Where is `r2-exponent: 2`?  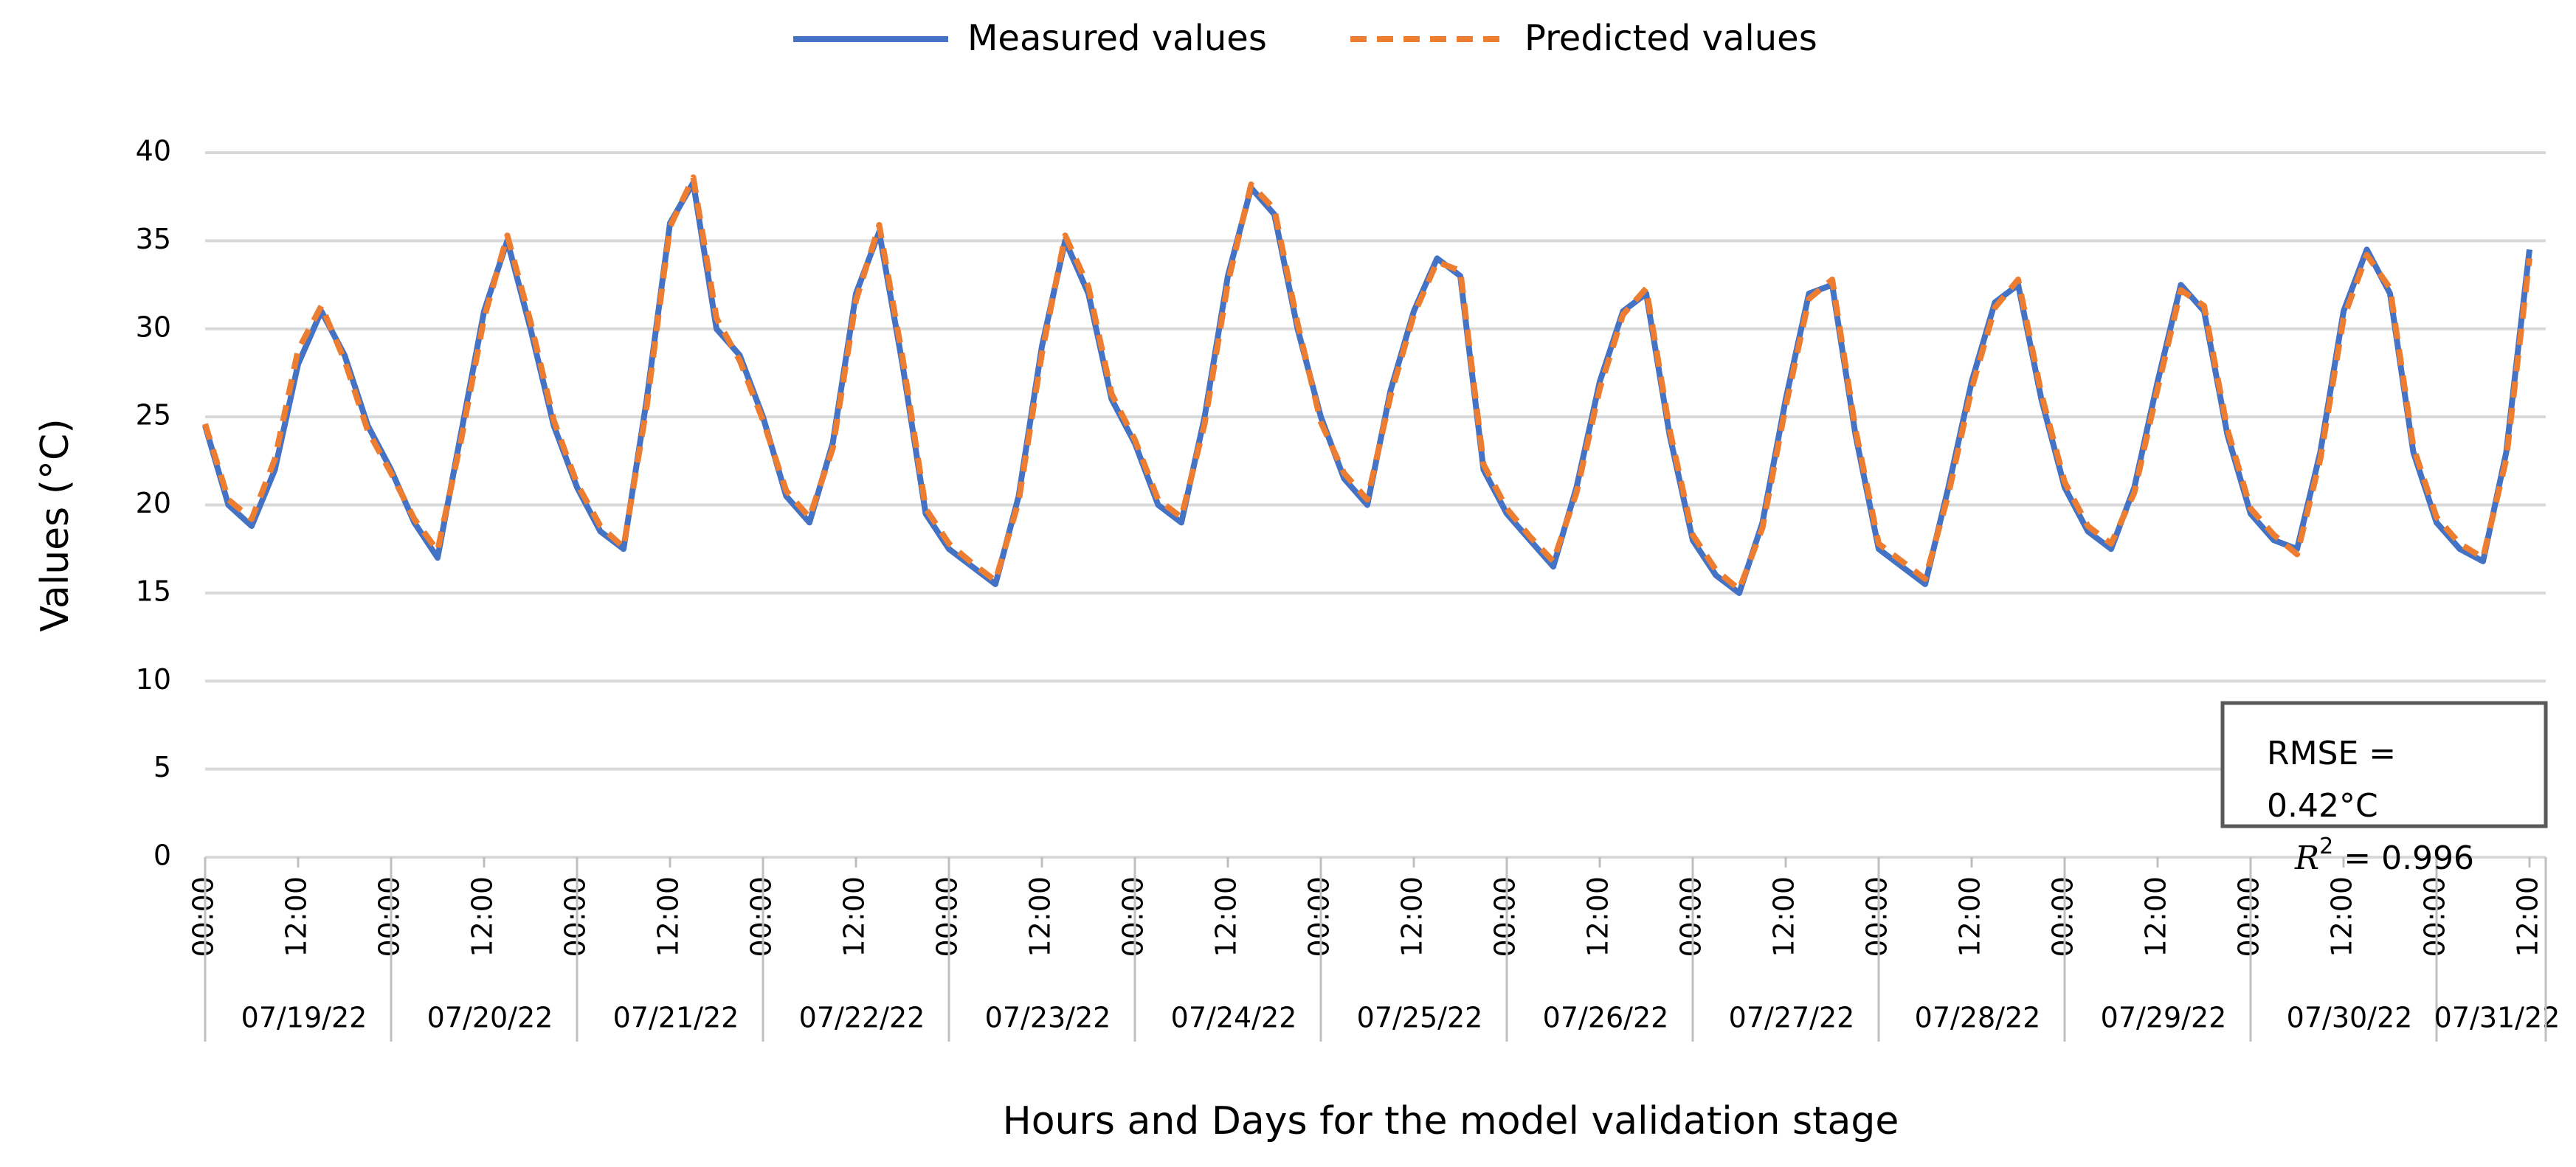
r2-exponent: 2 is located at coordinates (2326, 846).